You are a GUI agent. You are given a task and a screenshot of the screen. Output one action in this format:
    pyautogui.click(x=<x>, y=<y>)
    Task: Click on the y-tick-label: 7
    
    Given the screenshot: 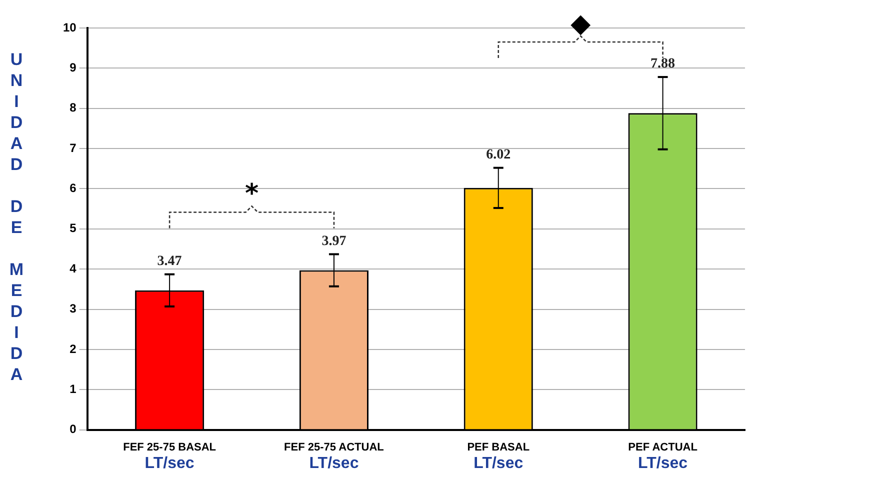 What is the action you would take?
    pyautogui.click(x=73, y=147)
    